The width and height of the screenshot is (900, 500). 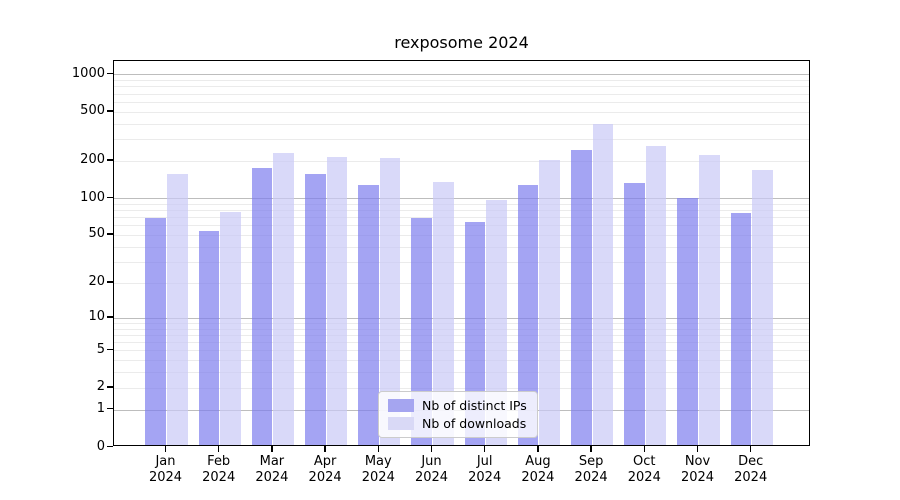 I want to click on bar-ips-jul, so click(x=475, y=333).